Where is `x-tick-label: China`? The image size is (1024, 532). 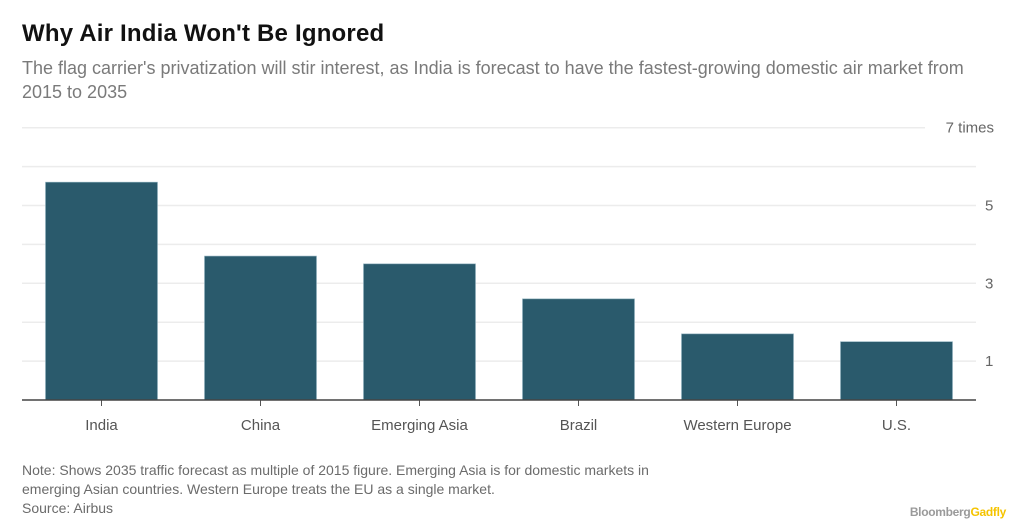
x-tick-label: China is located at coordinates (261, 425).